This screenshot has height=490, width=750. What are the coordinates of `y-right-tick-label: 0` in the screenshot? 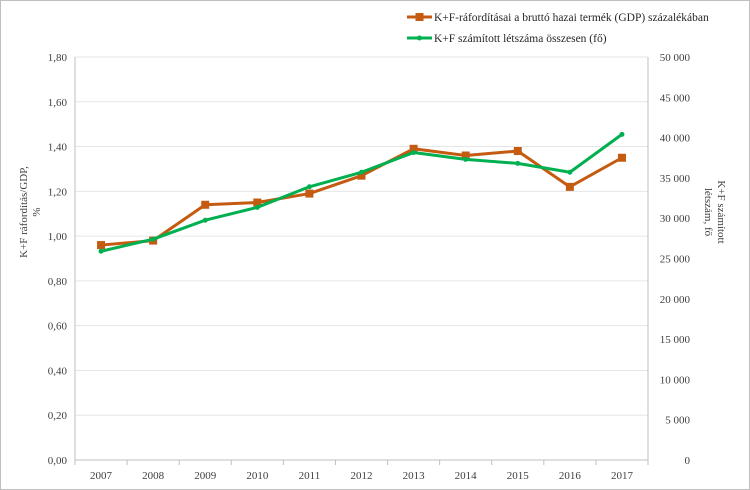 It's located at (688, 461).